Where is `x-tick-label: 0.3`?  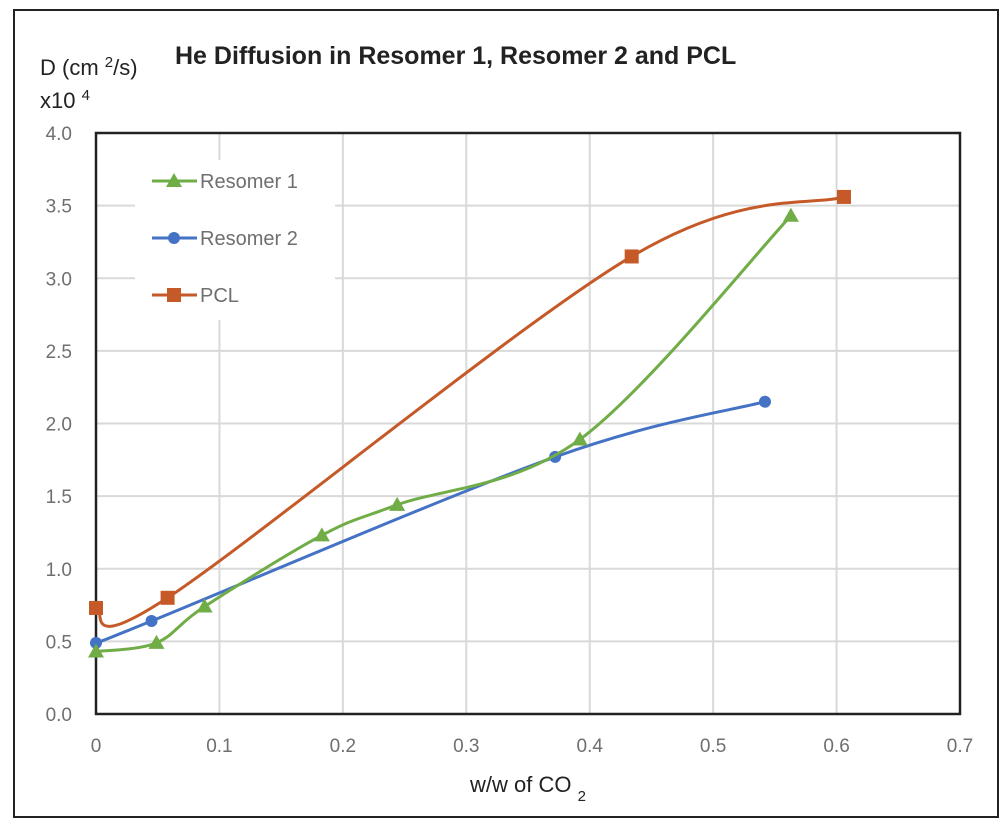
x-tick-label: 0.3 is located at coordinates (466, 746).